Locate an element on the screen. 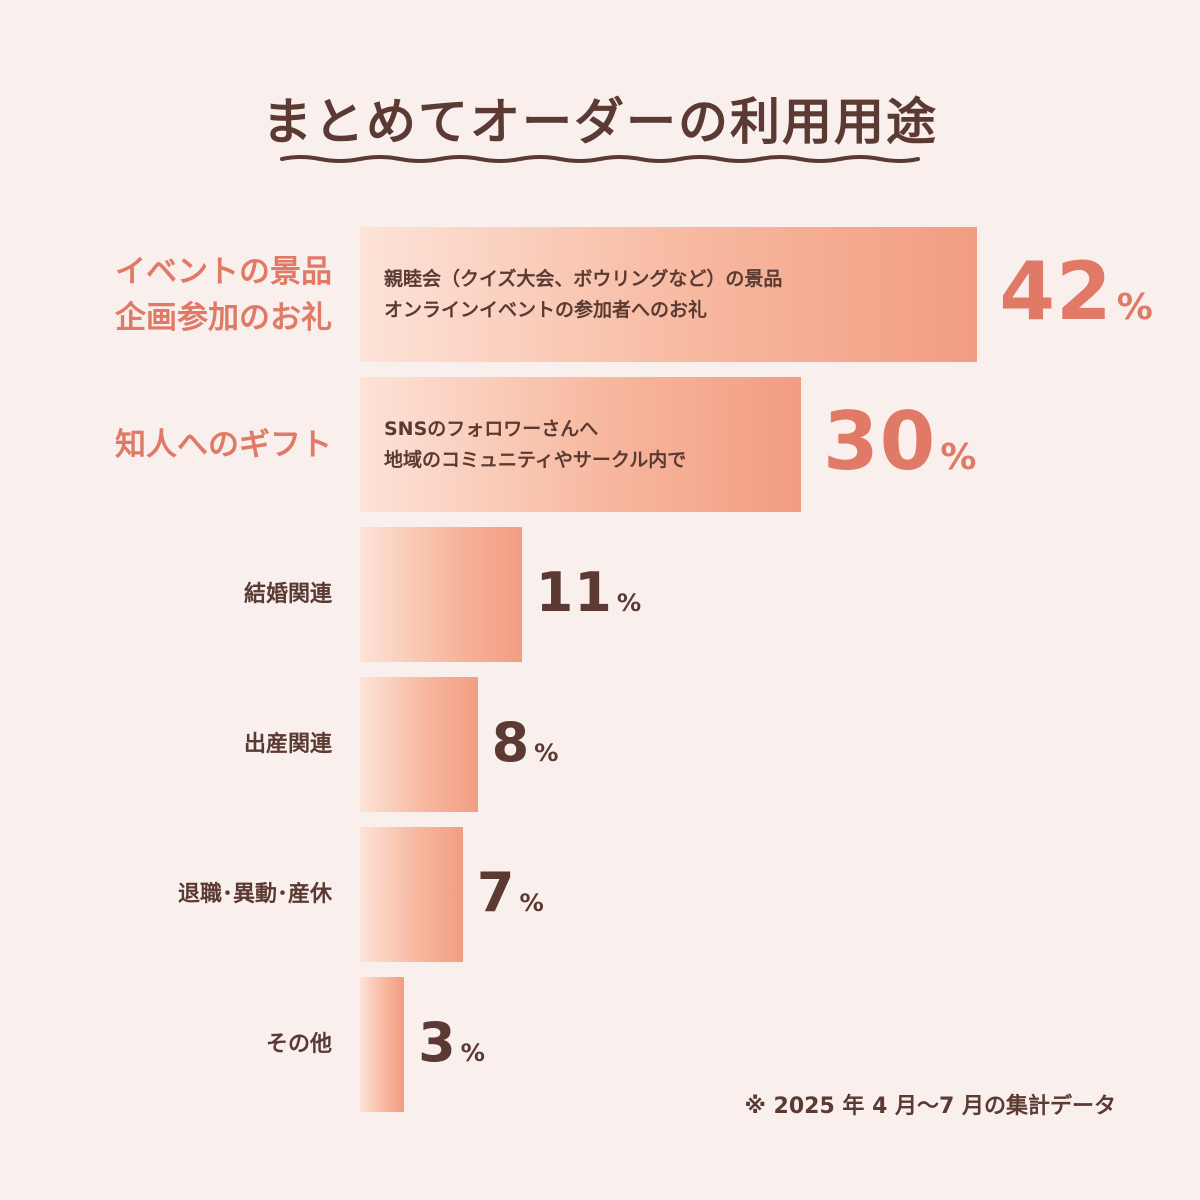 This screenshot has height=1200, width=1200. footnote: ※ 2025 年 4 月〜7 月の集計データ is located at coordinates (930, 1106).